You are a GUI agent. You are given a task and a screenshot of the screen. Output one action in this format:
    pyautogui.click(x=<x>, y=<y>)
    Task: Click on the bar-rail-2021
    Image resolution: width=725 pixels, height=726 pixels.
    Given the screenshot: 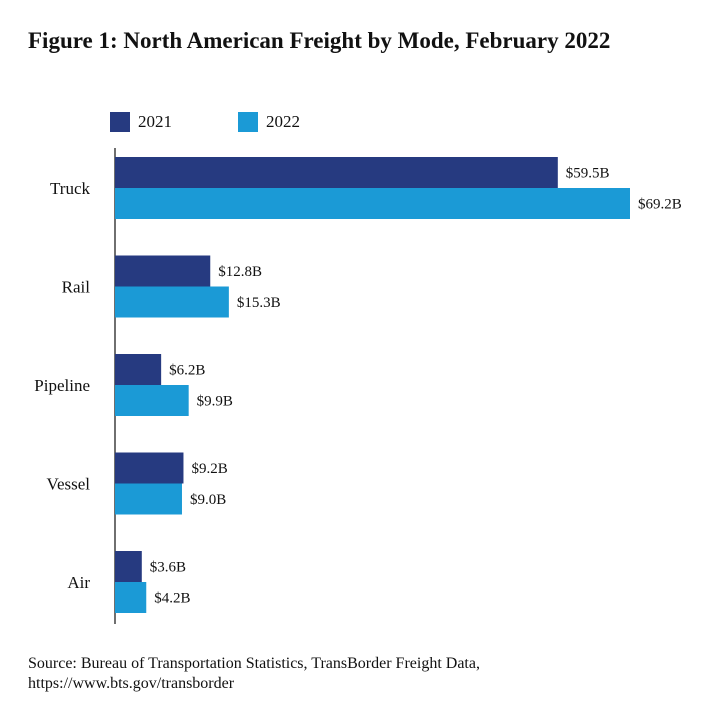 What is the action you would take?
    pyautogui.click(x=163, y=271)
    